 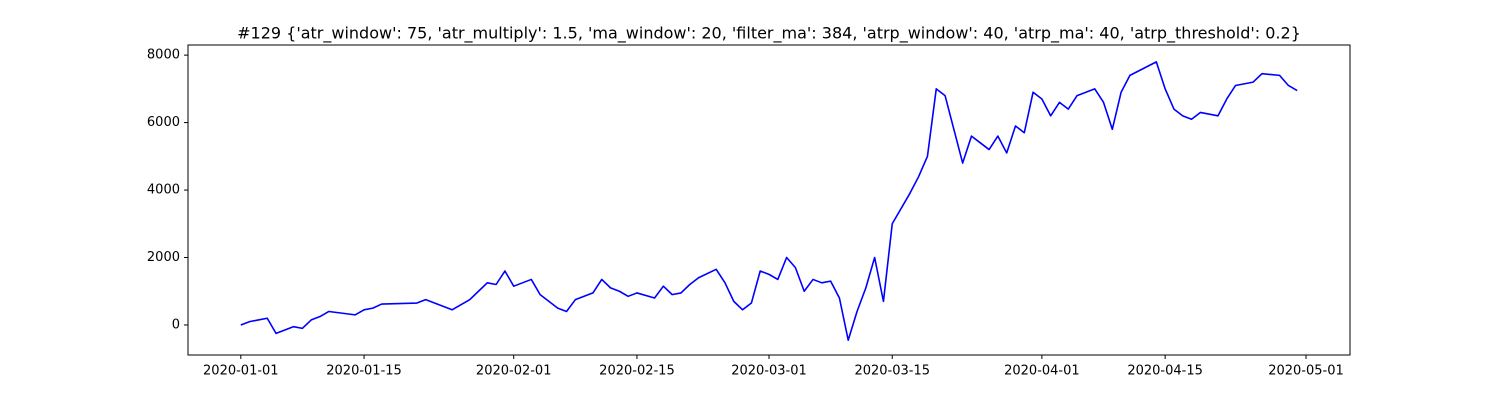 I want to click on x-tick-label: 2020-03-01, so click(x=769, y=371).